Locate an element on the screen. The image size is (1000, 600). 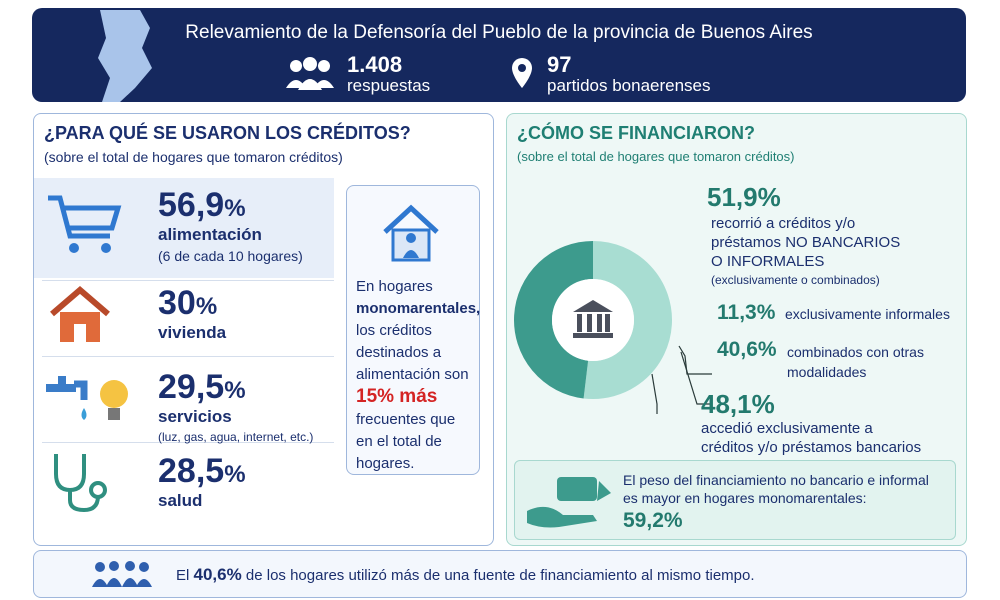
label: salud is located at coordinates (180, 500).